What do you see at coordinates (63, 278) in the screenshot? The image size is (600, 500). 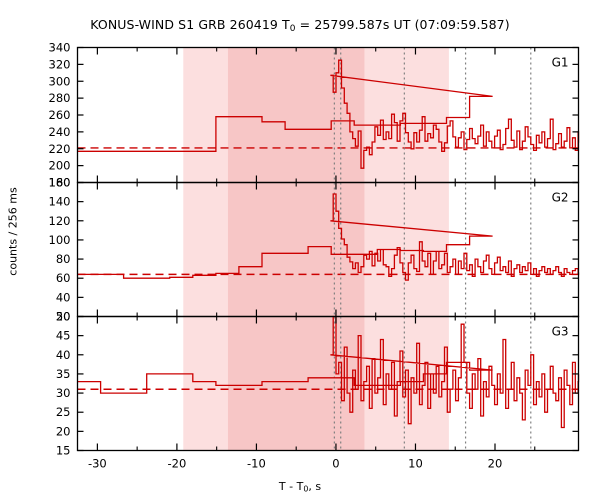 I see `y-tick-label-G2-60: 60` at bounding box center [63, 278].